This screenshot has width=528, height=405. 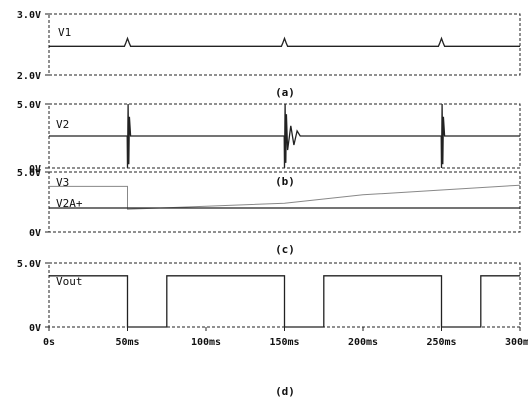 What do you see at coordinates (284, 301) in the screenshot?
I see `series-line-vout` at bounding box center [284, 301].